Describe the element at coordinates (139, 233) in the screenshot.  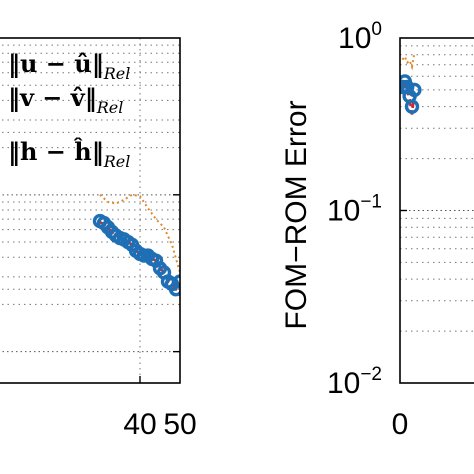
I see `left-series-h-line` at that location.